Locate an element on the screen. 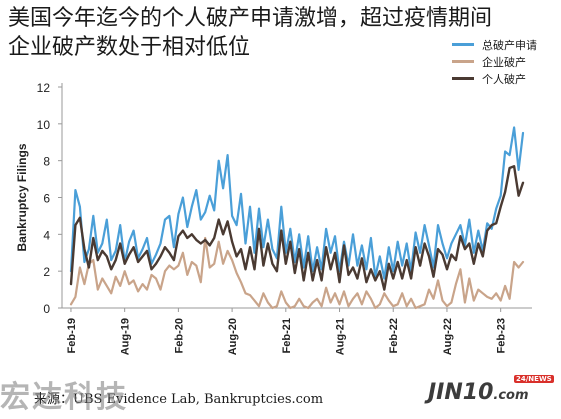  y-tick-label: 12 is located at coordinates (44, 88).